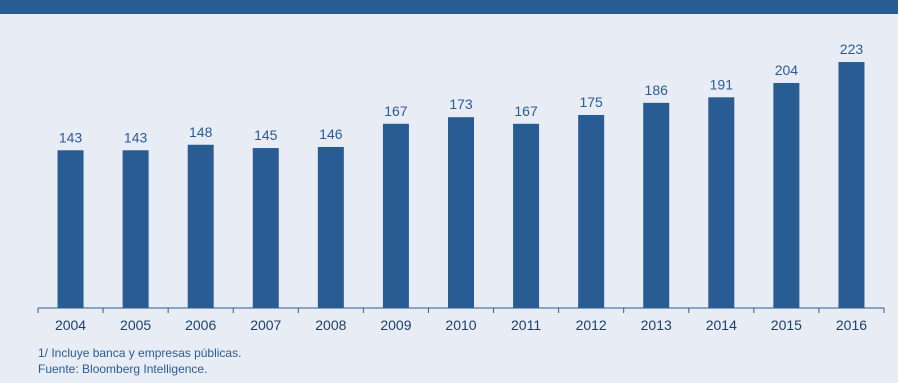 The width and height of the screenshot is (898, 383). I want to click on source-note: Fuente: Bloomberg Intelligence., so click(123, 369).